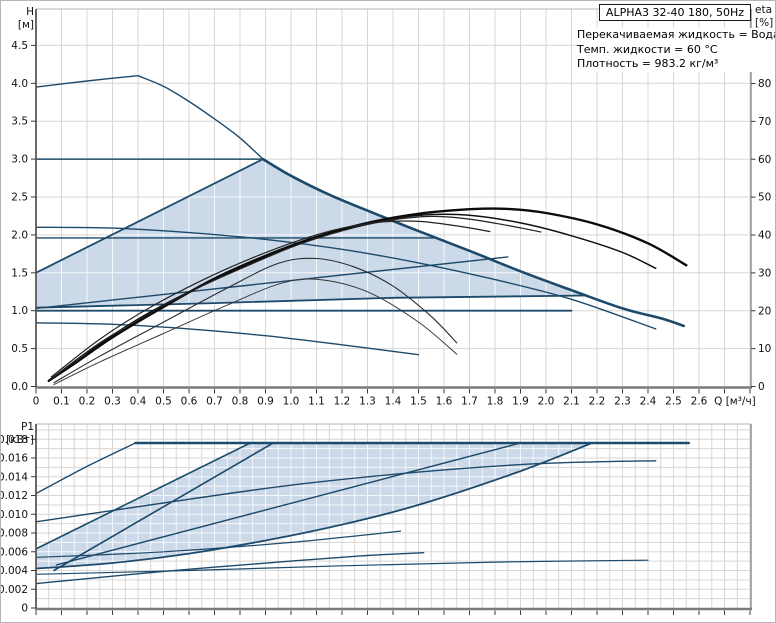 This screenshot has height=623, width=776. What do you see at coordinates (699, 402) in the screenshot?
I see `xtick-label: 2.6` at bounding box center [699, 402].